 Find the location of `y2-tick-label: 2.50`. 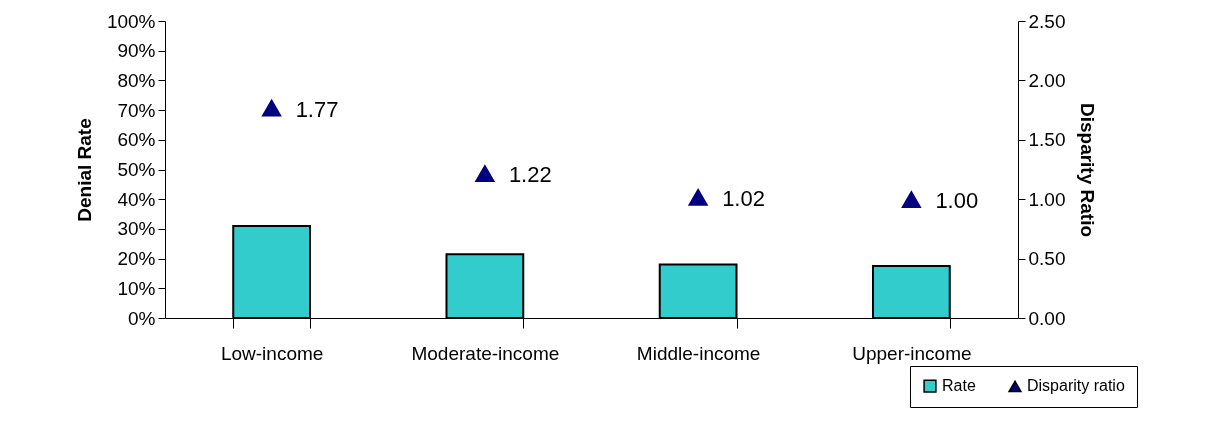

y2-tick-label: 2.50 is located at coordinates (1047, 21).